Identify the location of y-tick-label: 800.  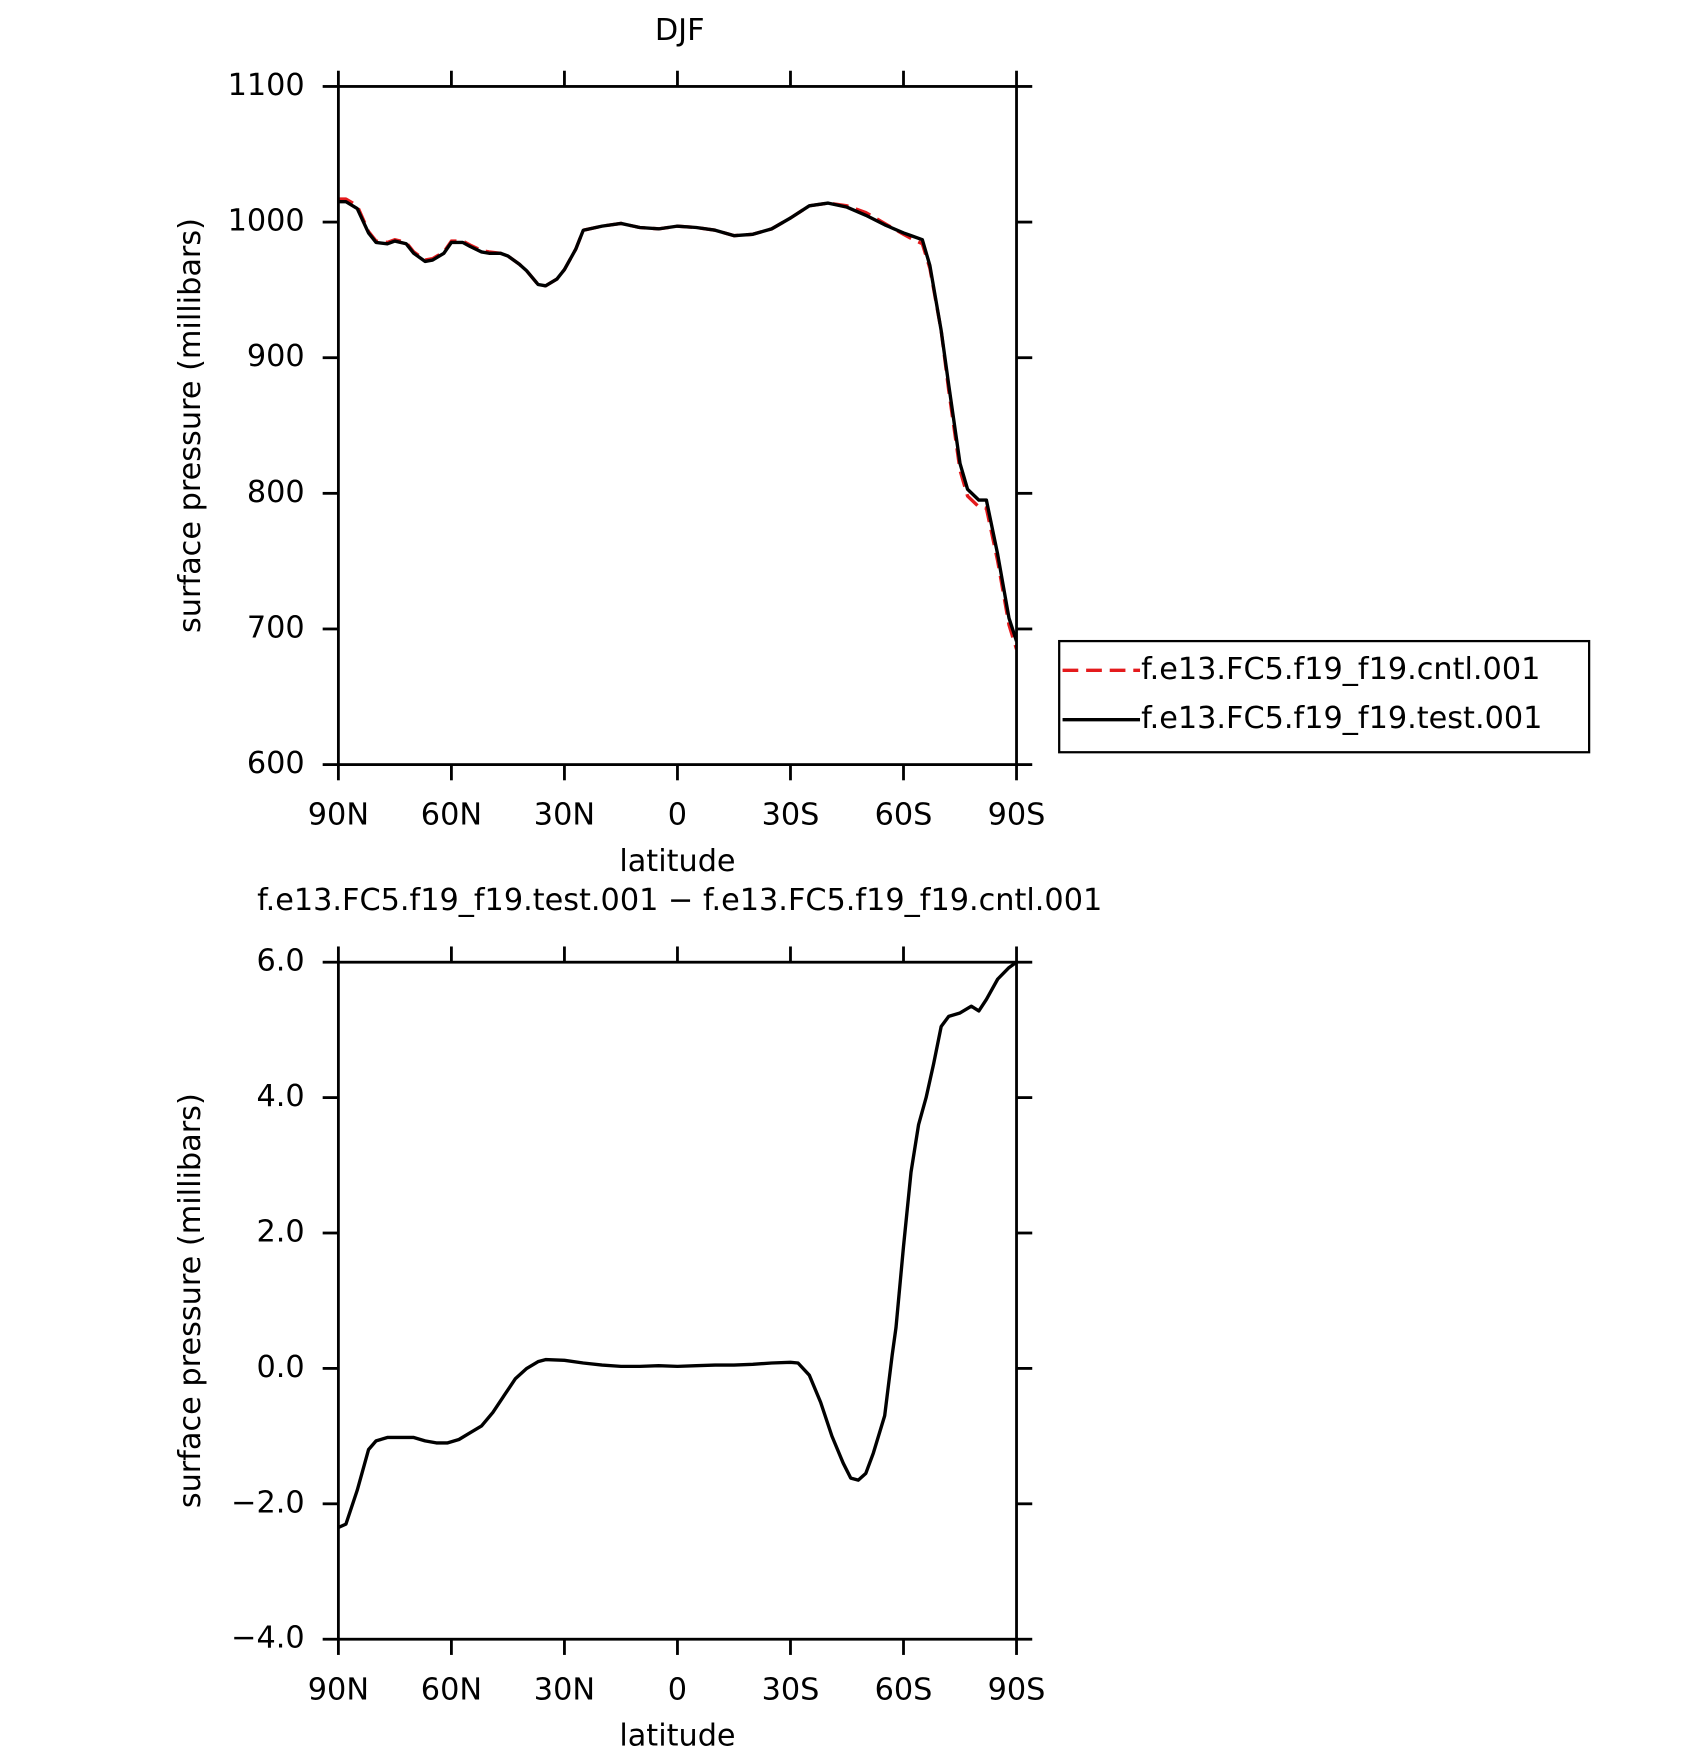
(276, 492).